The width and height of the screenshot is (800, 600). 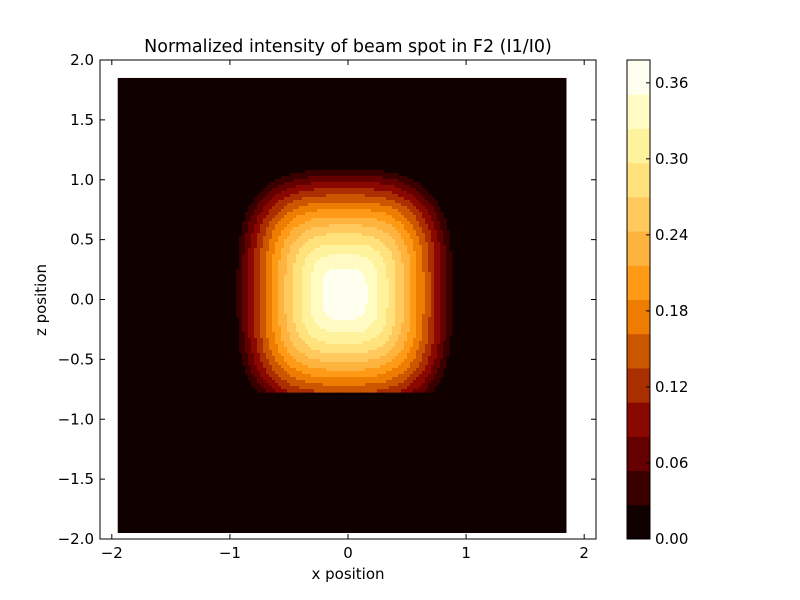 I want to click on colorbar-segment, so click(x=638, y=111).